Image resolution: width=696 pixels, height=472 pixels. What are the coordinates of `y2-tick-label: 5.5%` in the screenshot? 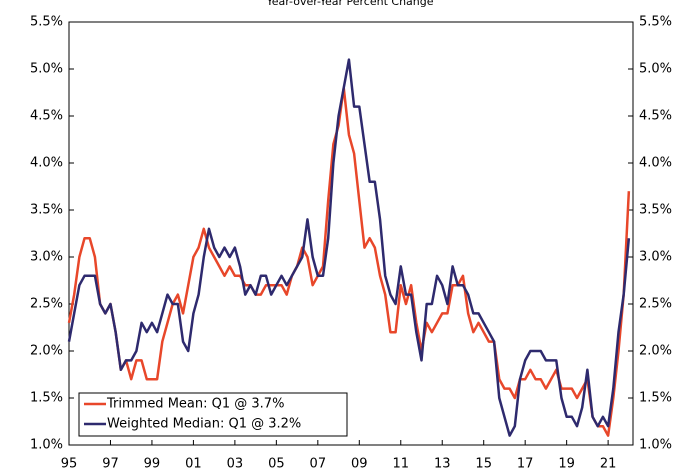 It's located at (655, 22).